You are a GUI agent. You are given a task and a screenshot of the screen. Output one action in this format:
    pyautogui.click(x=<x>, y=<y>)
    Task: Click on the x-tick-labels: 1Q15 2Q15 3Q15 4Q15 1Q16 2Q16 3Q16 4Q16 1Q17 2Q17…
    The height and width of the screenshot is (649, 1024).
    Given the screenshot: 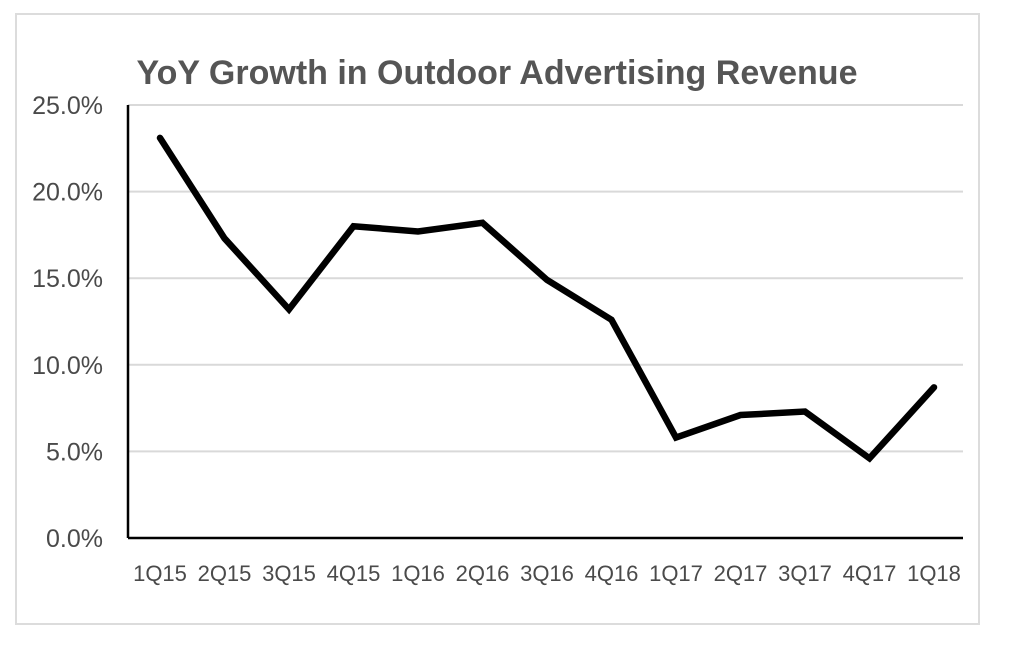 What is the action you would take?
    pyautogui.click(x=547, y=573)
    